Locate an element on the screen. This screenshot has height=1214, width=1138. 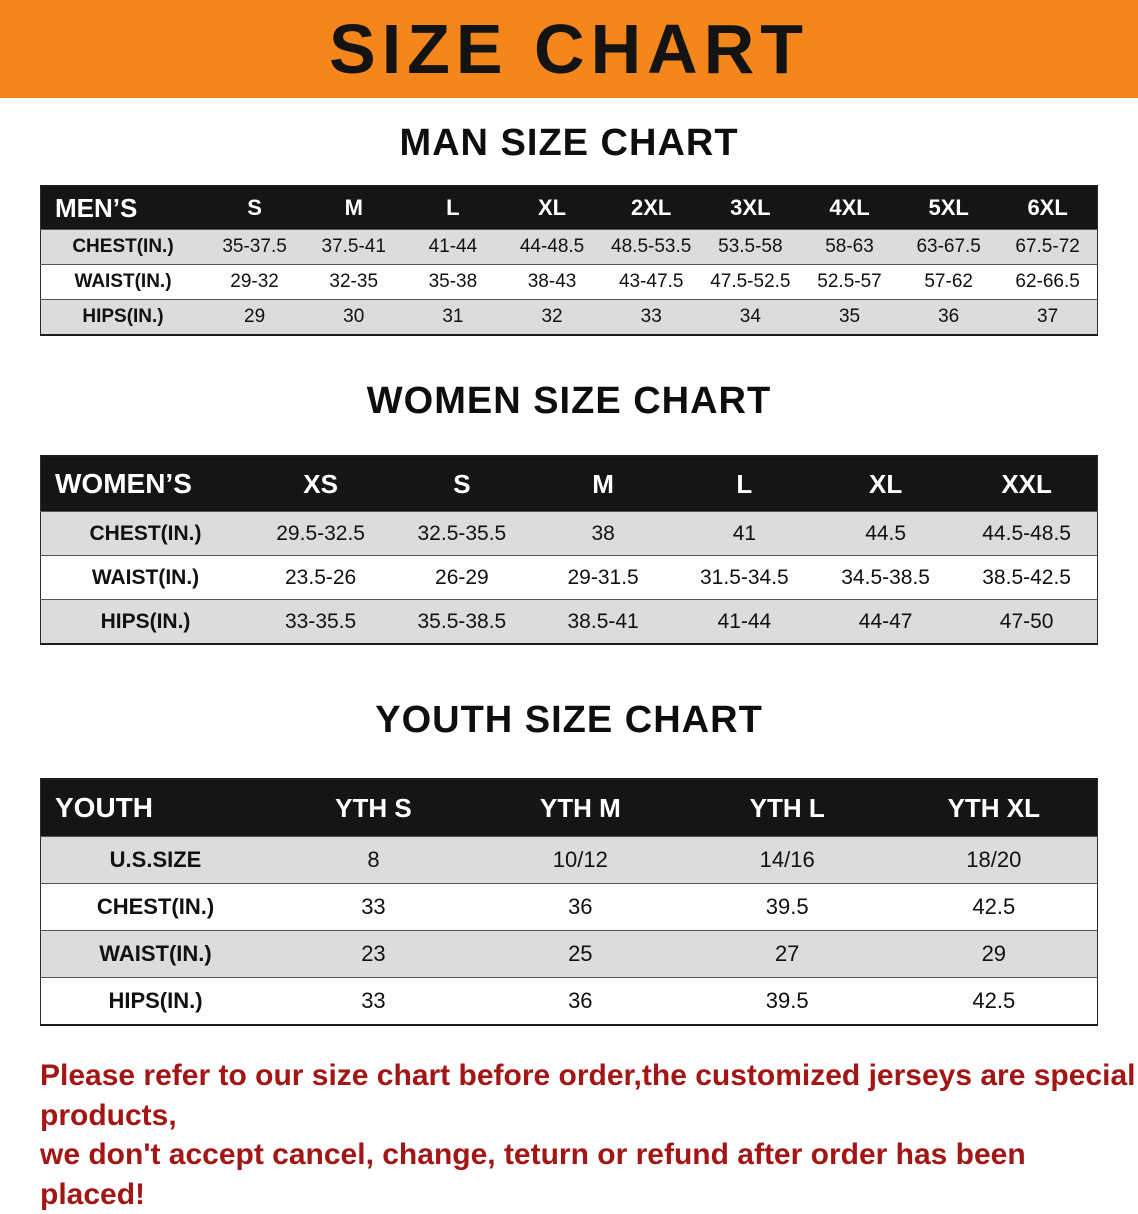
value-cell: 58-63 is located at coordinates (849, 247).